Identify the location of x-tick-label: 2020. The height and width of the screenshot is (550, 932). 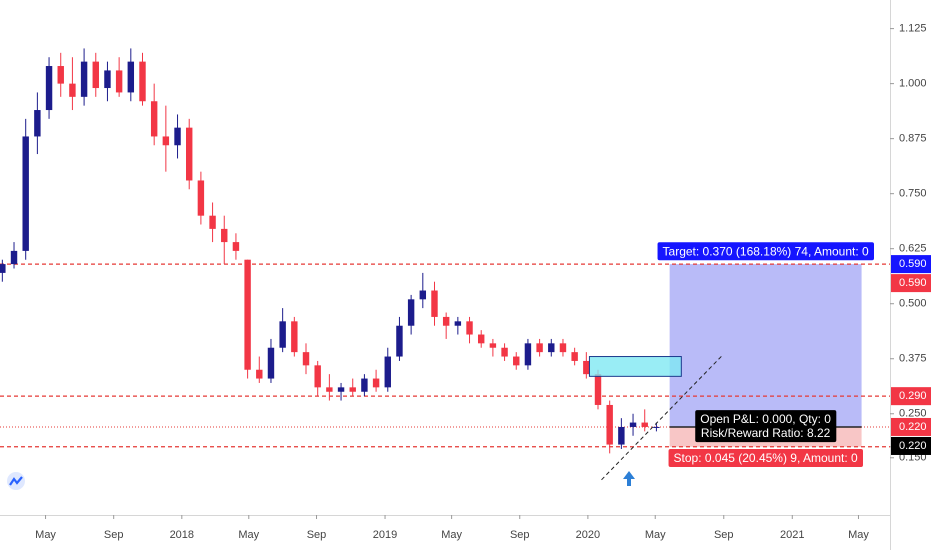
(588, 535).